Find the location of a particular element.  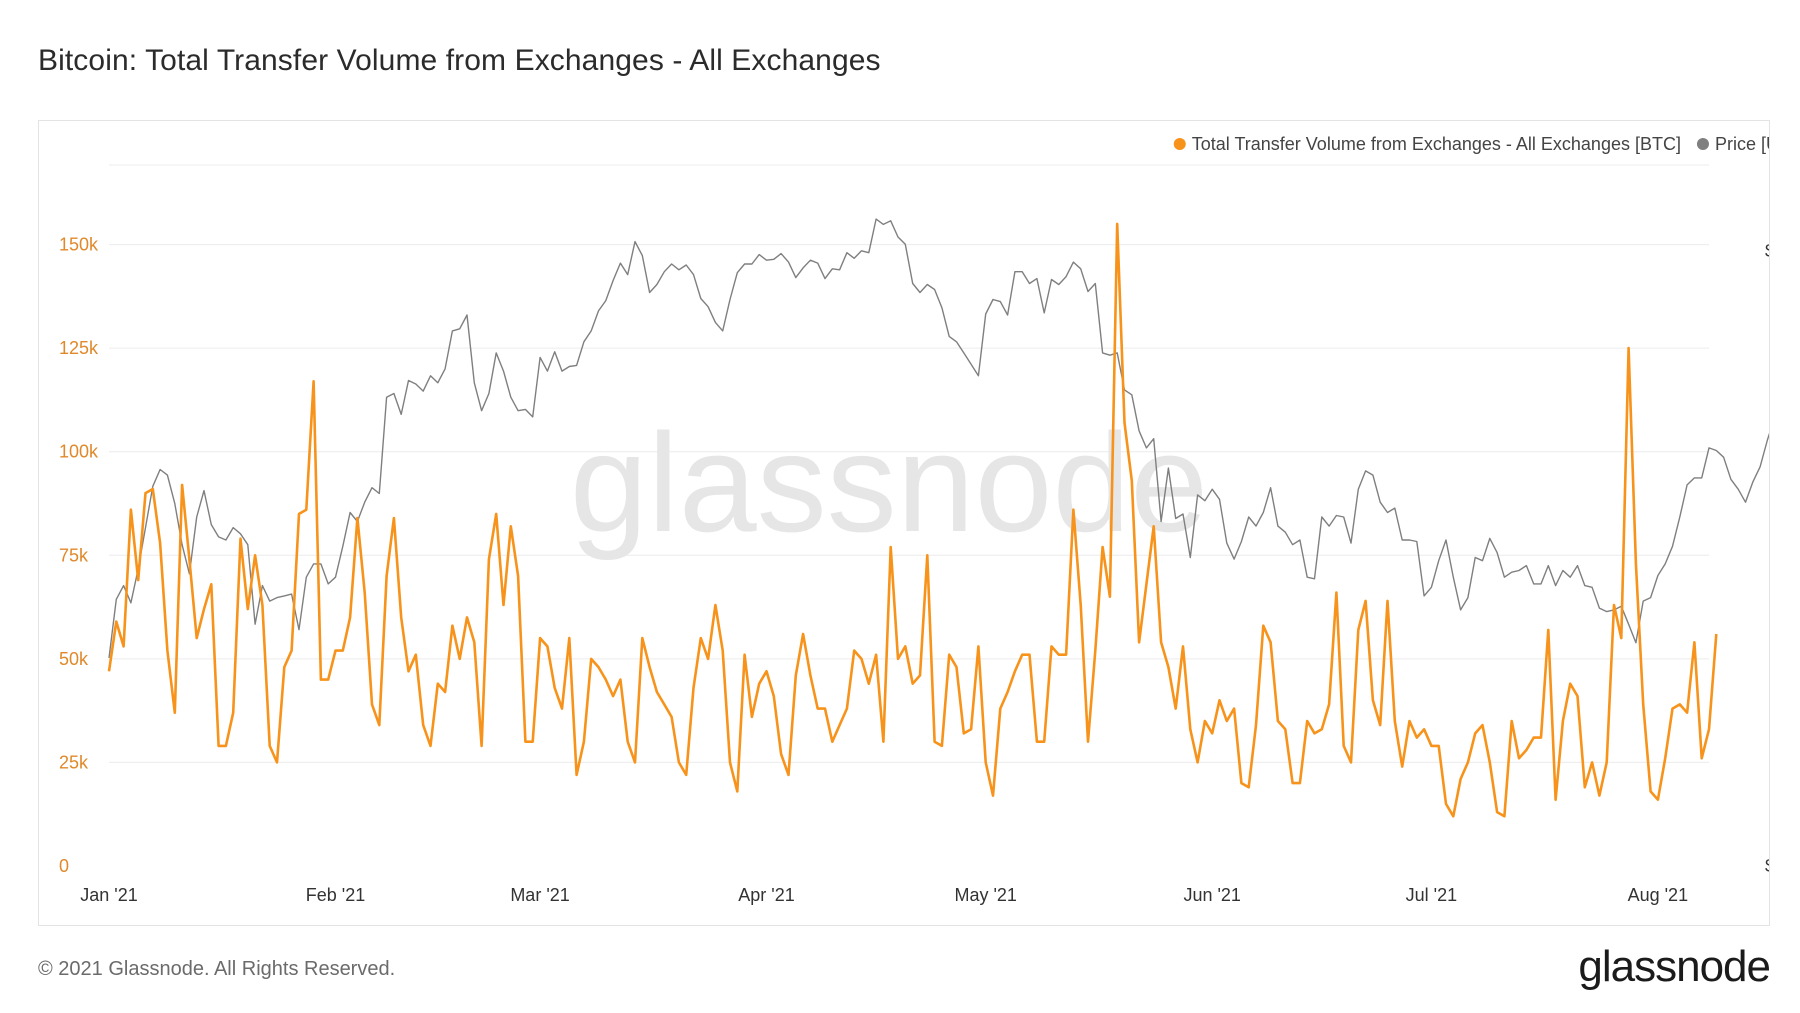

y-right-tick-label: $20k is located at coordinates (1767, 866).